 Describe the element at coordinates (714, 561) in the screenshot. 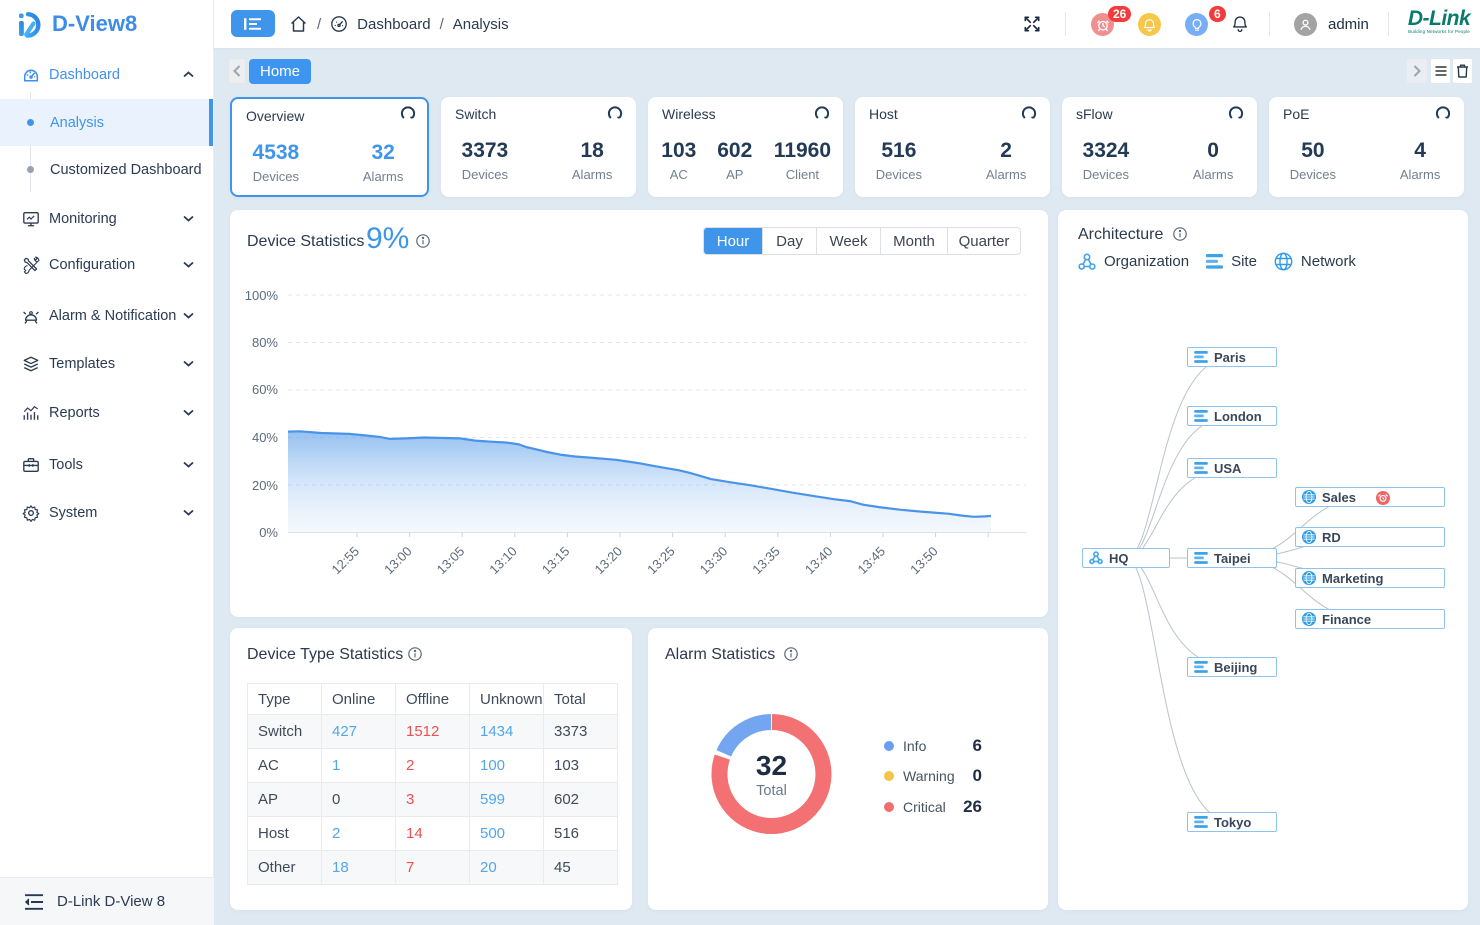

I see `svg-text: 13:30` at that location.